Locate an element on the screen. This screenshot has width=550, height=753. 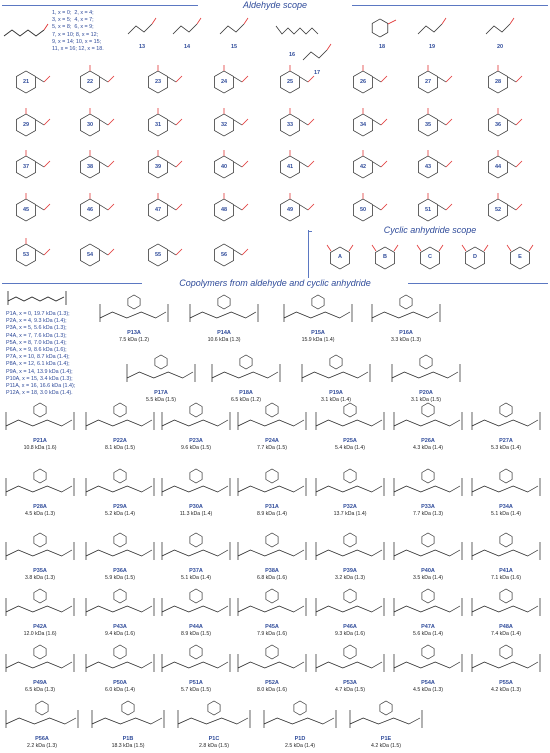
polymer-mw: 5.7 kDa (1.5) is located at coordinates (196, 690).